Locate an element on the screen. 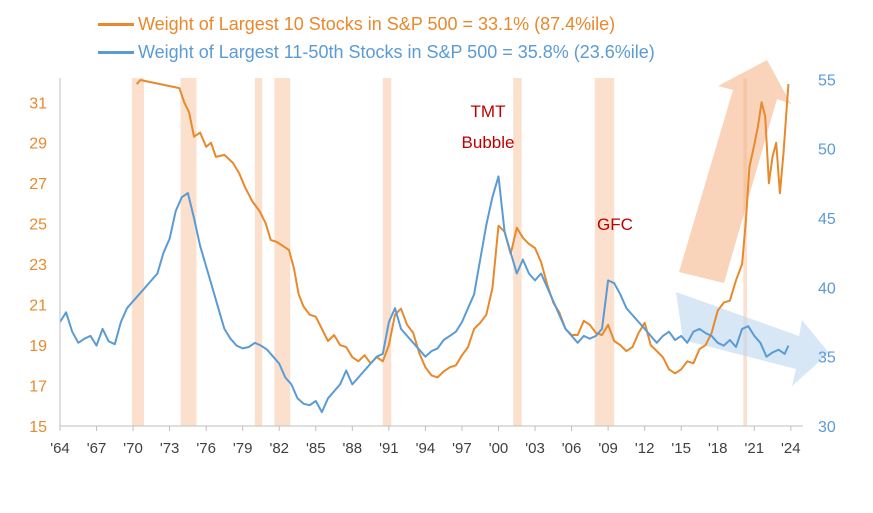 Image resolution: width=873 pixels, height=513 pixels. trend-arrows is located at coordinates (752, 223).